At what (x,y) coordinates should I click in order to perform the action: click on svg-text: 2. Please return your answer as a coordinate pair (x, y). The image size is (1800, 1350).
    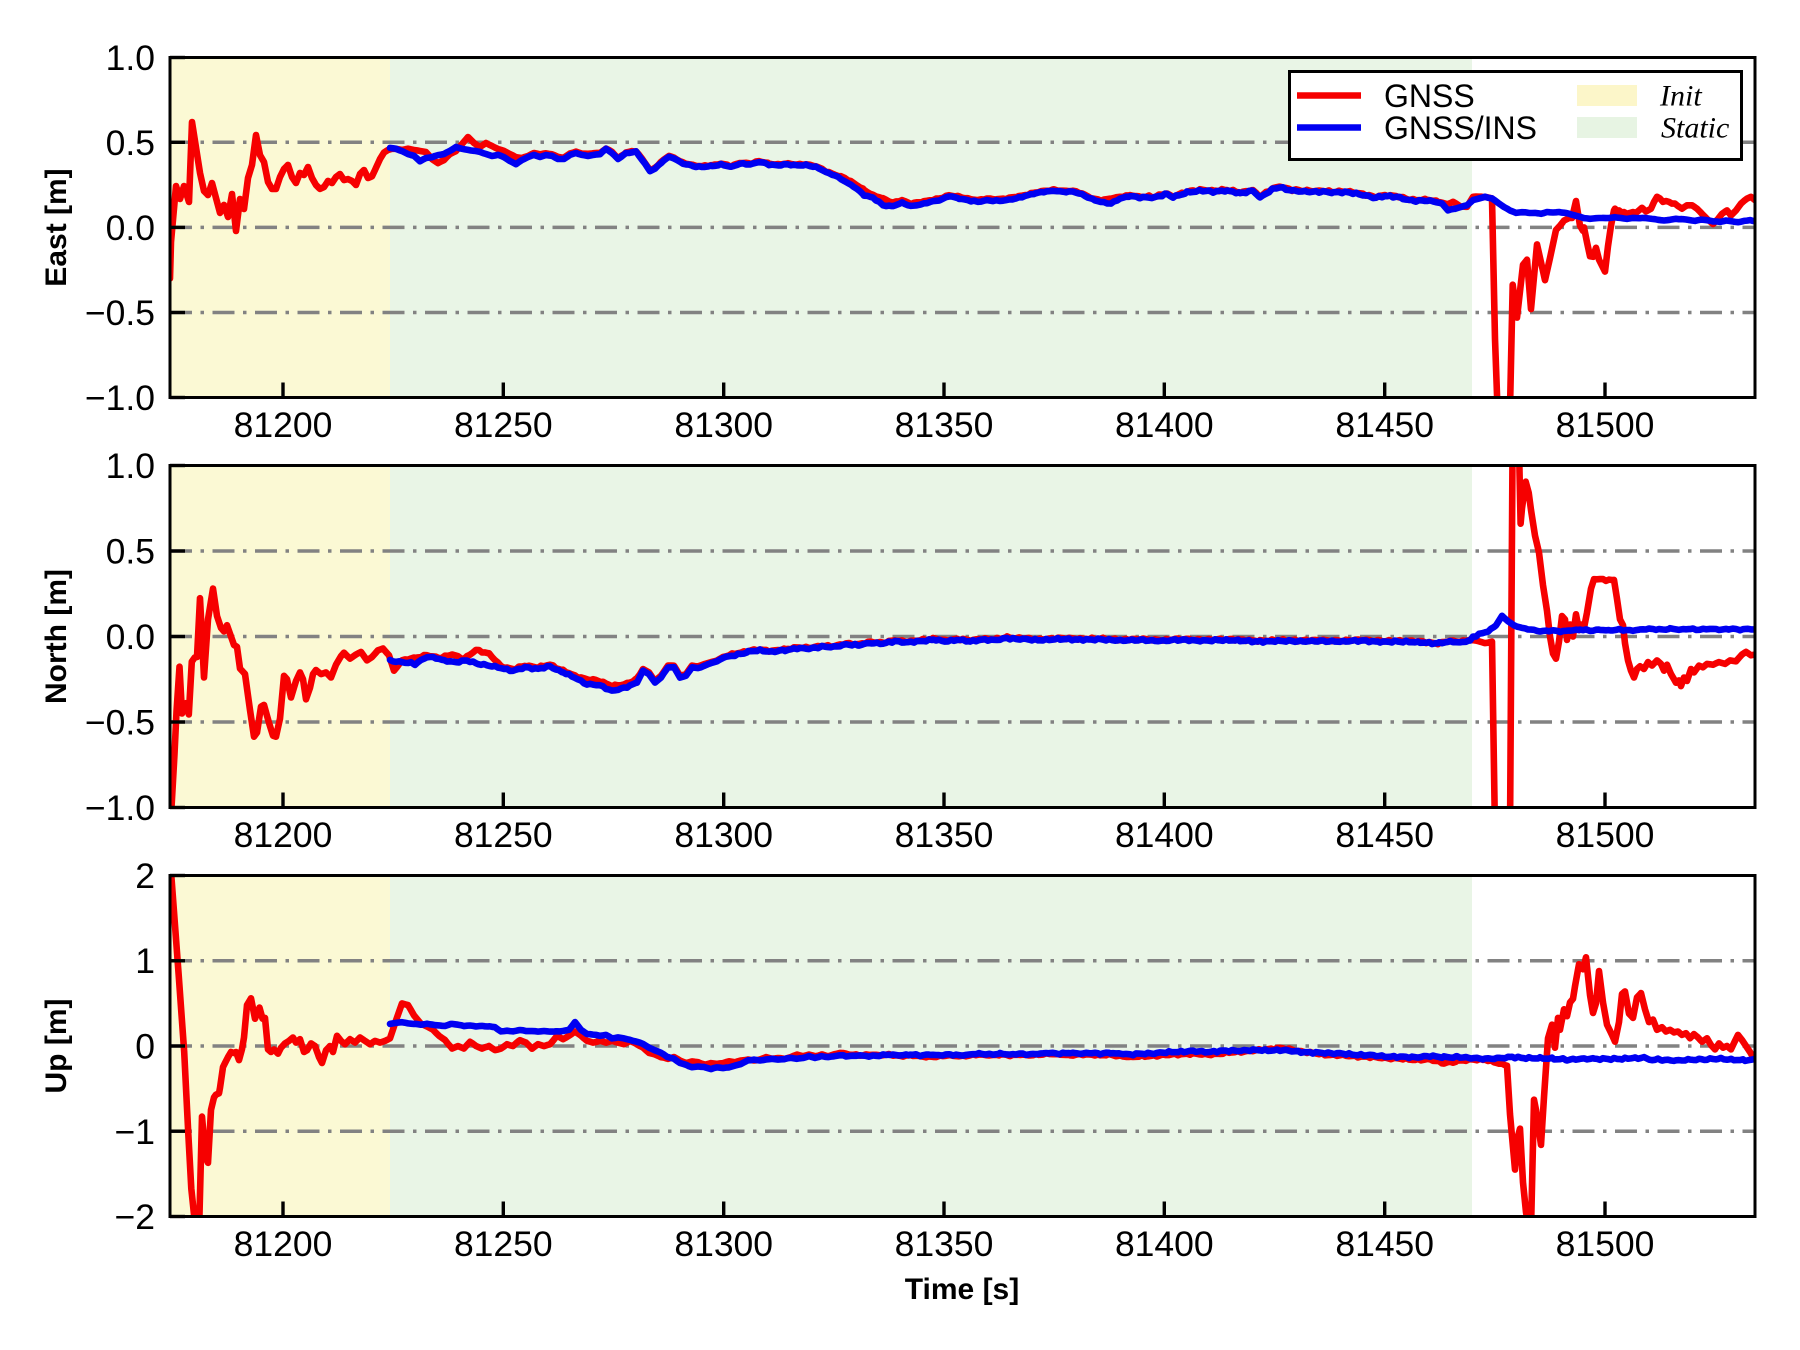
    Looking at the image, I should click on (145, 876).